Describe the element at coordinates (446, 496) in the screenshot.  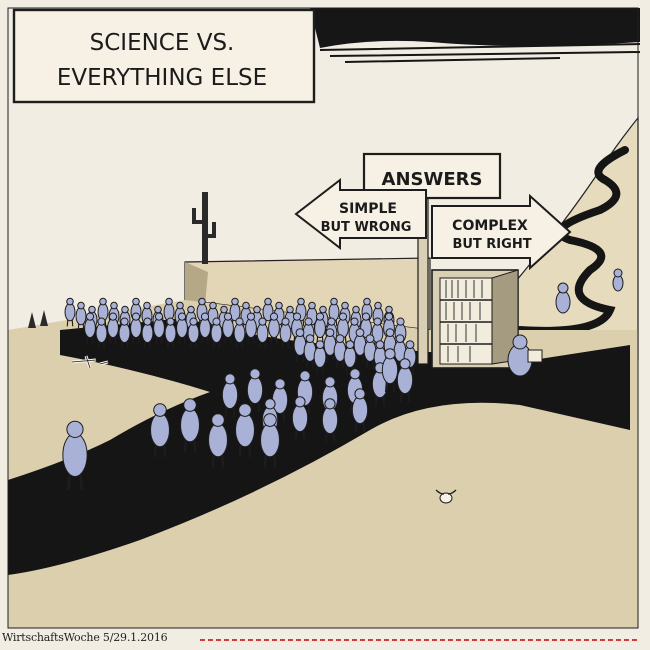
I see `cow-skull-icon` at that location.